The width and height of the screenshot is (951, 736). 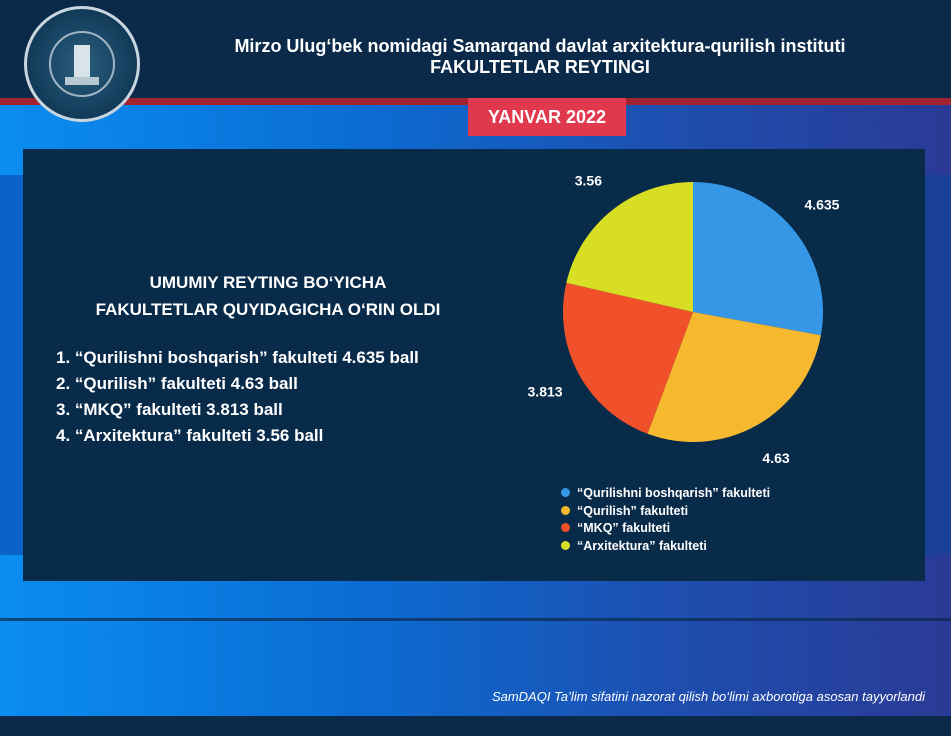 What do you see at coordinates (177, 383) in the screenshot?
I see `ranking-item: 2. “Qurilish” fakulteti 4.63 ball` at bounding box center [177, 383].